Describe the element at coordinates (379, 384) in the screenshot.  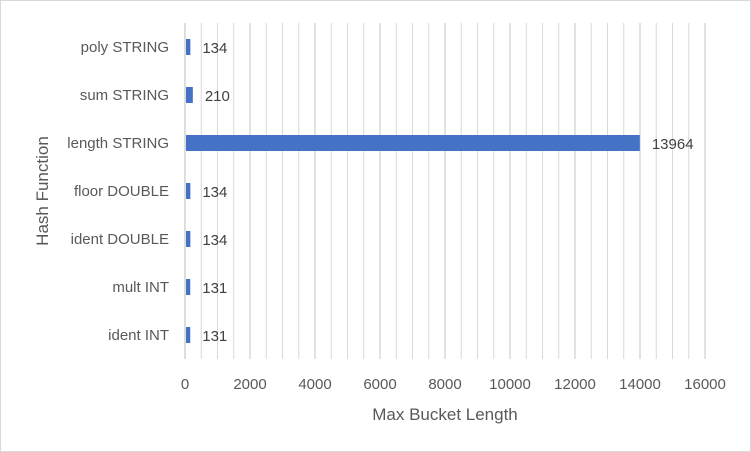
I see `x-tick-label: 6000` at that location.